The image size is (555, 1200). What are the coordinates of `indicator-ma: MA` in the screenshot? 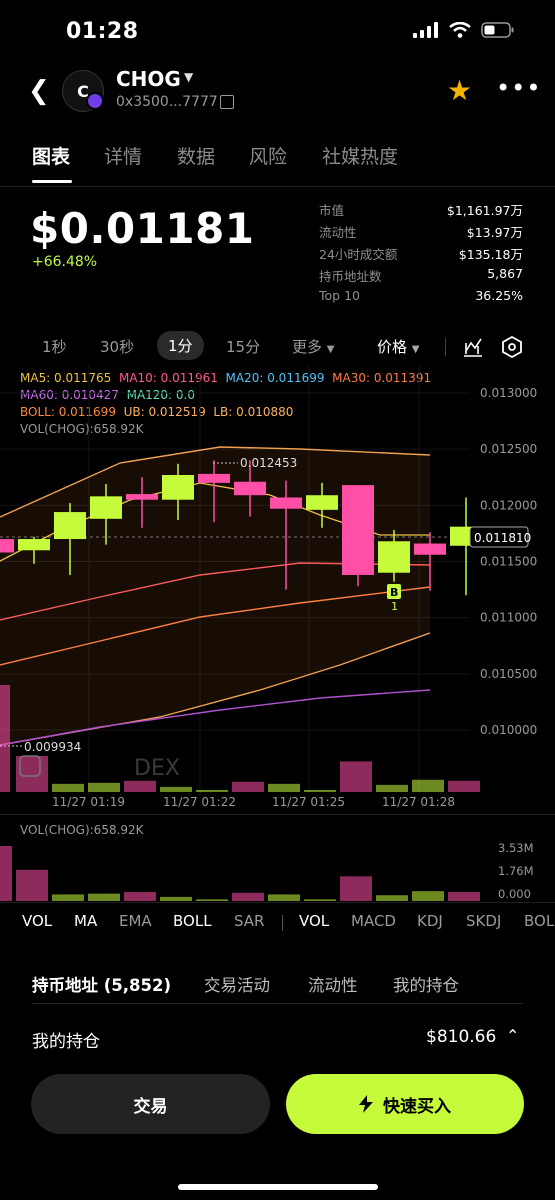 It's located at (86, 921).